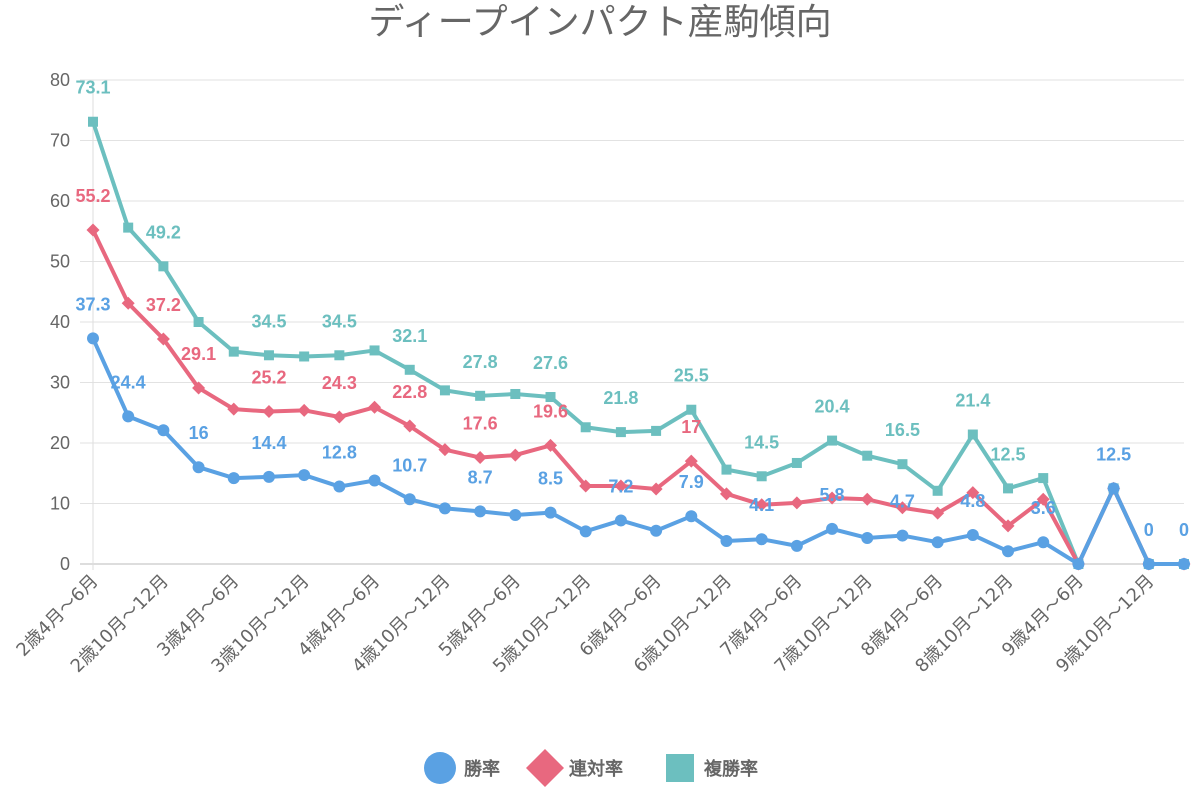 The image size is (1200, 800). Describe the element at coordinates (92, 88) in the screenshot. I see `data-label: 73.1` at that location.